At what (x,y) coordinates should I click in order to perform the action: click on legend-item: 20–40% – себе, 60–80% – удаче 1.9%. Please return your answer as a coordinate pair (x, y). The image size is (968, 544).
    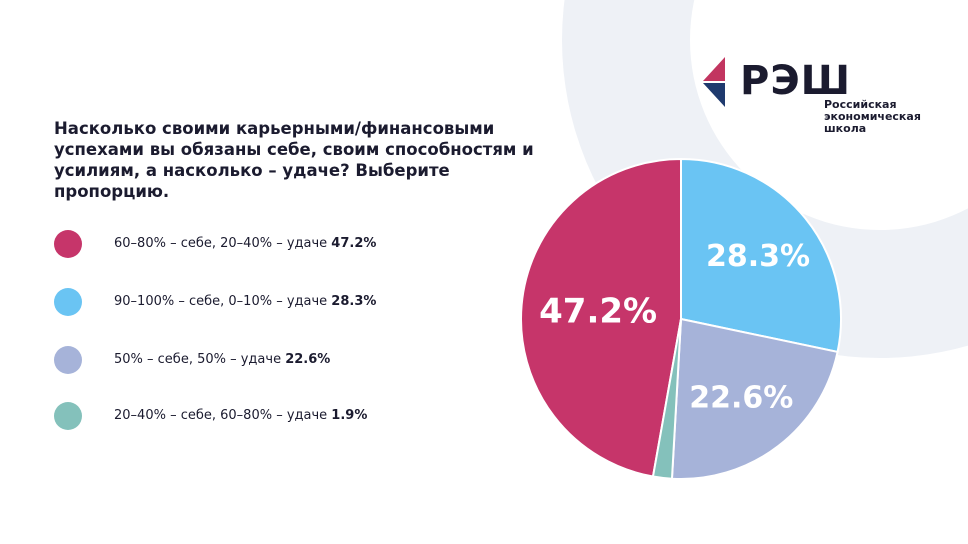
    Looking at the image, I should click on (264, 417).